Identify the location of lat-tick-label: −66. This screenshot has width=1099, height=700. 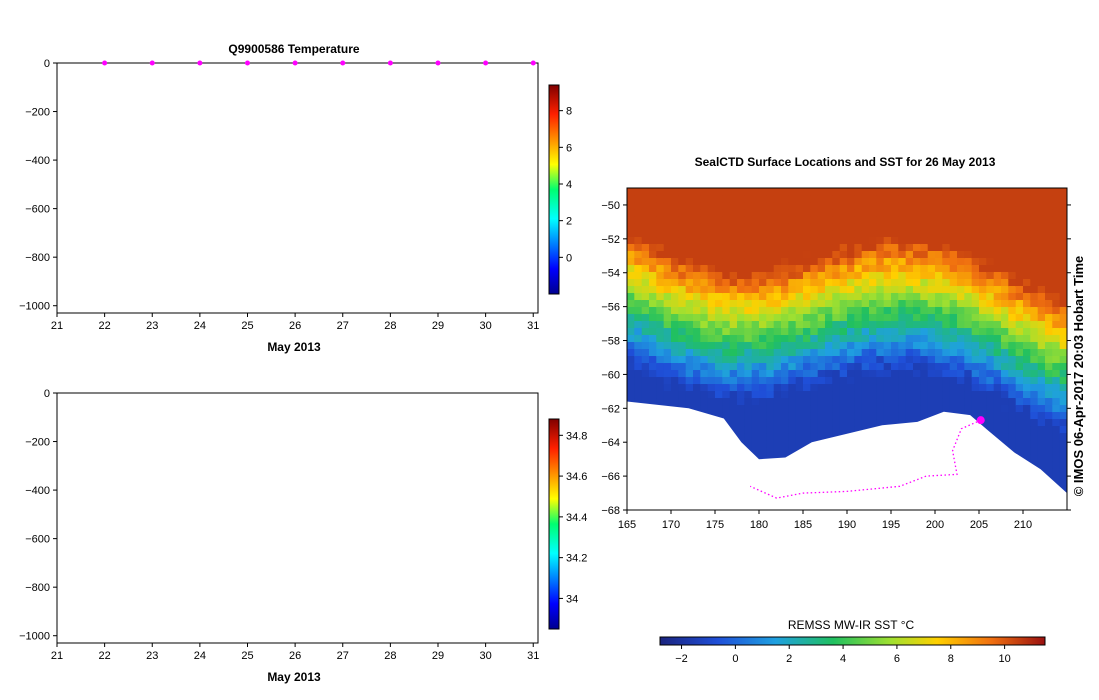
(610, 477).